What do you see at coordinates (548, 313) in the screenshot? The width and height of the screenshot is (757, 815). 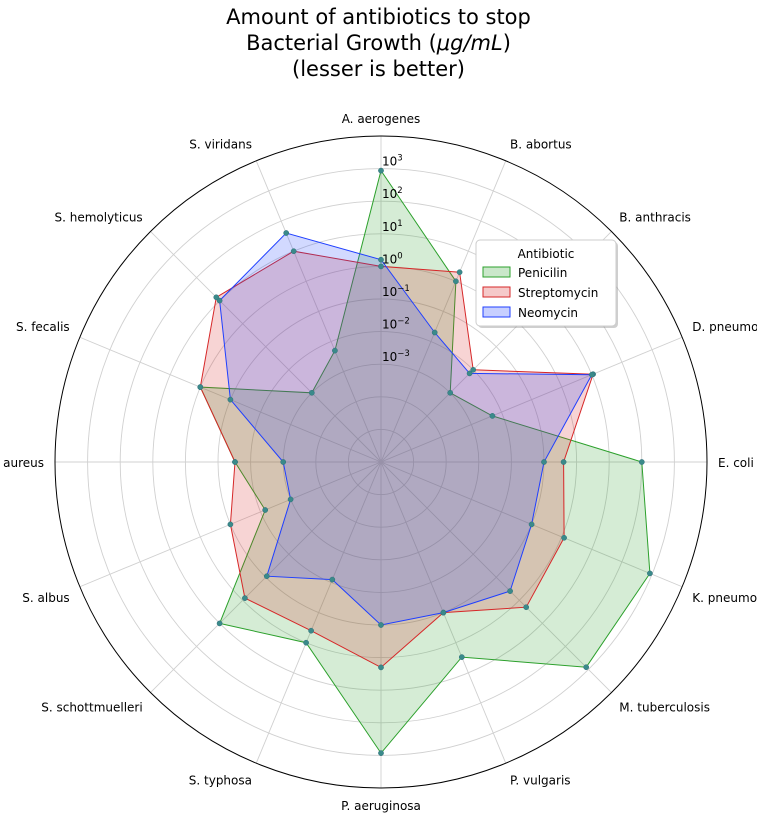 I see `legend-entry-label: Neomycin` at bounding box center [548, 313].